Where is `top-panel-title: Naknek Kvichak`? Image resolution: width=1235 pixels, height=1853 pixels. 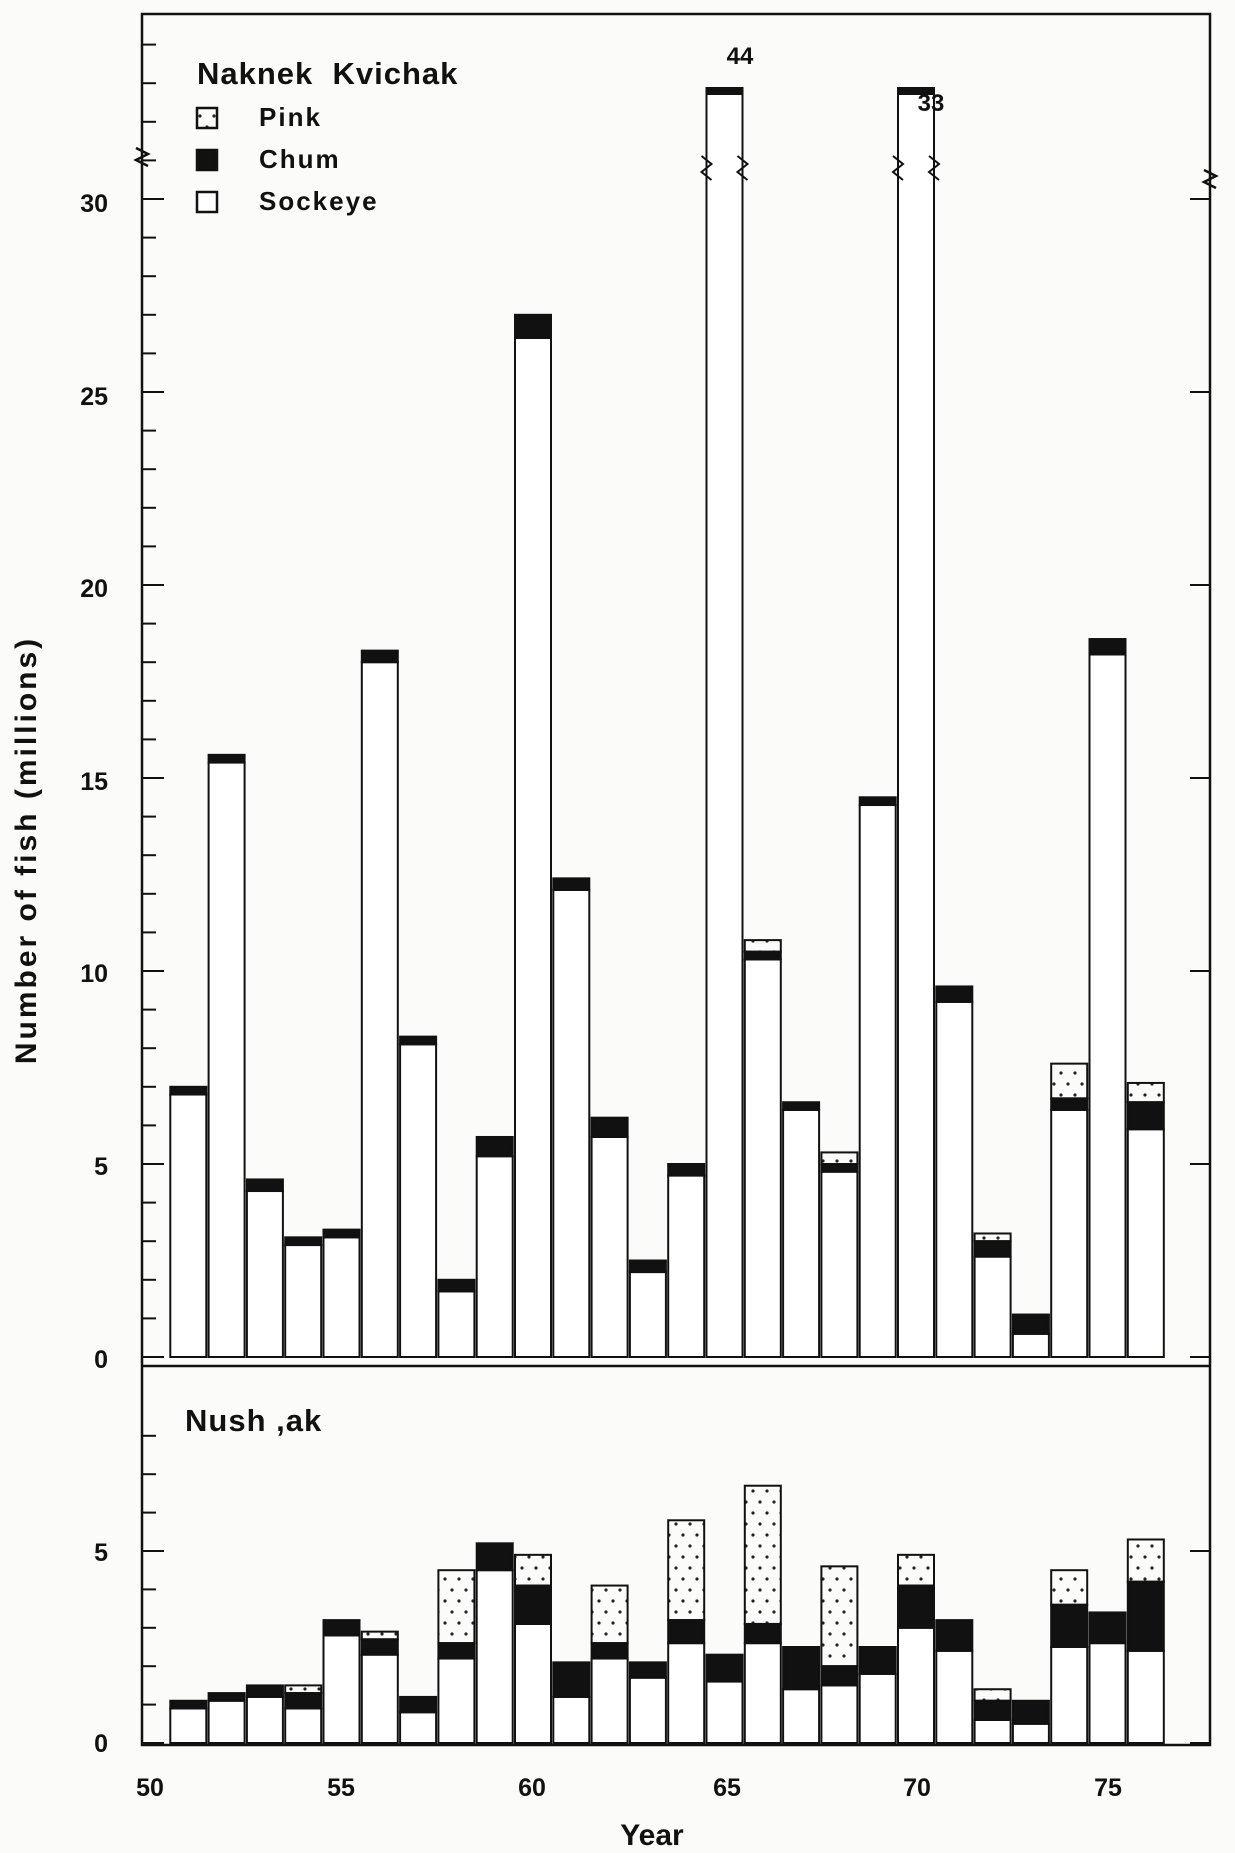 top-panel-title: Naknek Kvichak is located at coordinates (327, 73).